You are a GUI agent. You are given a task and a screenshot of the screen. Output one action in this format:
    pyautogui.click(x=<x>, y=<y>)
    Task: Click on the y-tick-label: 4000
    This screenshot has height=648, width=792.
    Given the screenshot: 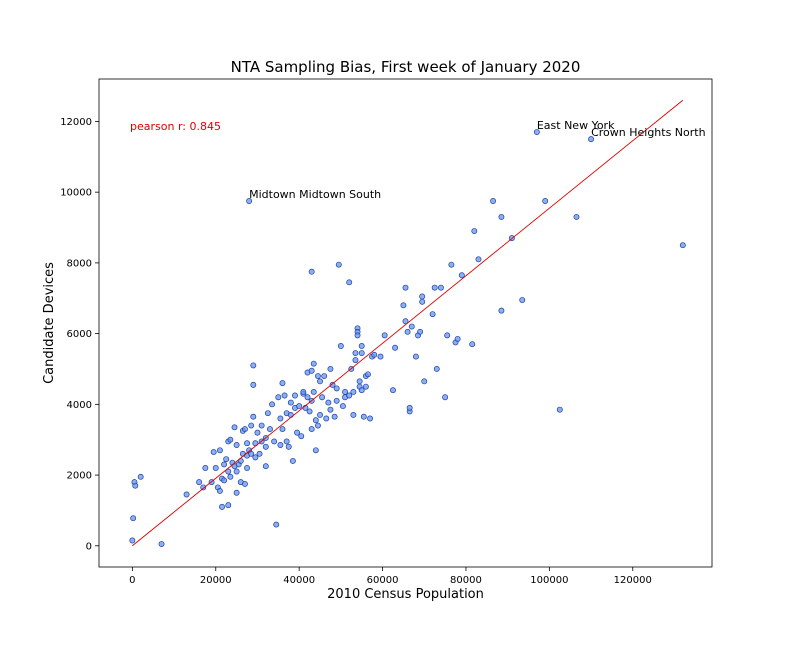 What is the action you would take?
    pyautogui.click(x=79, y=405)
    